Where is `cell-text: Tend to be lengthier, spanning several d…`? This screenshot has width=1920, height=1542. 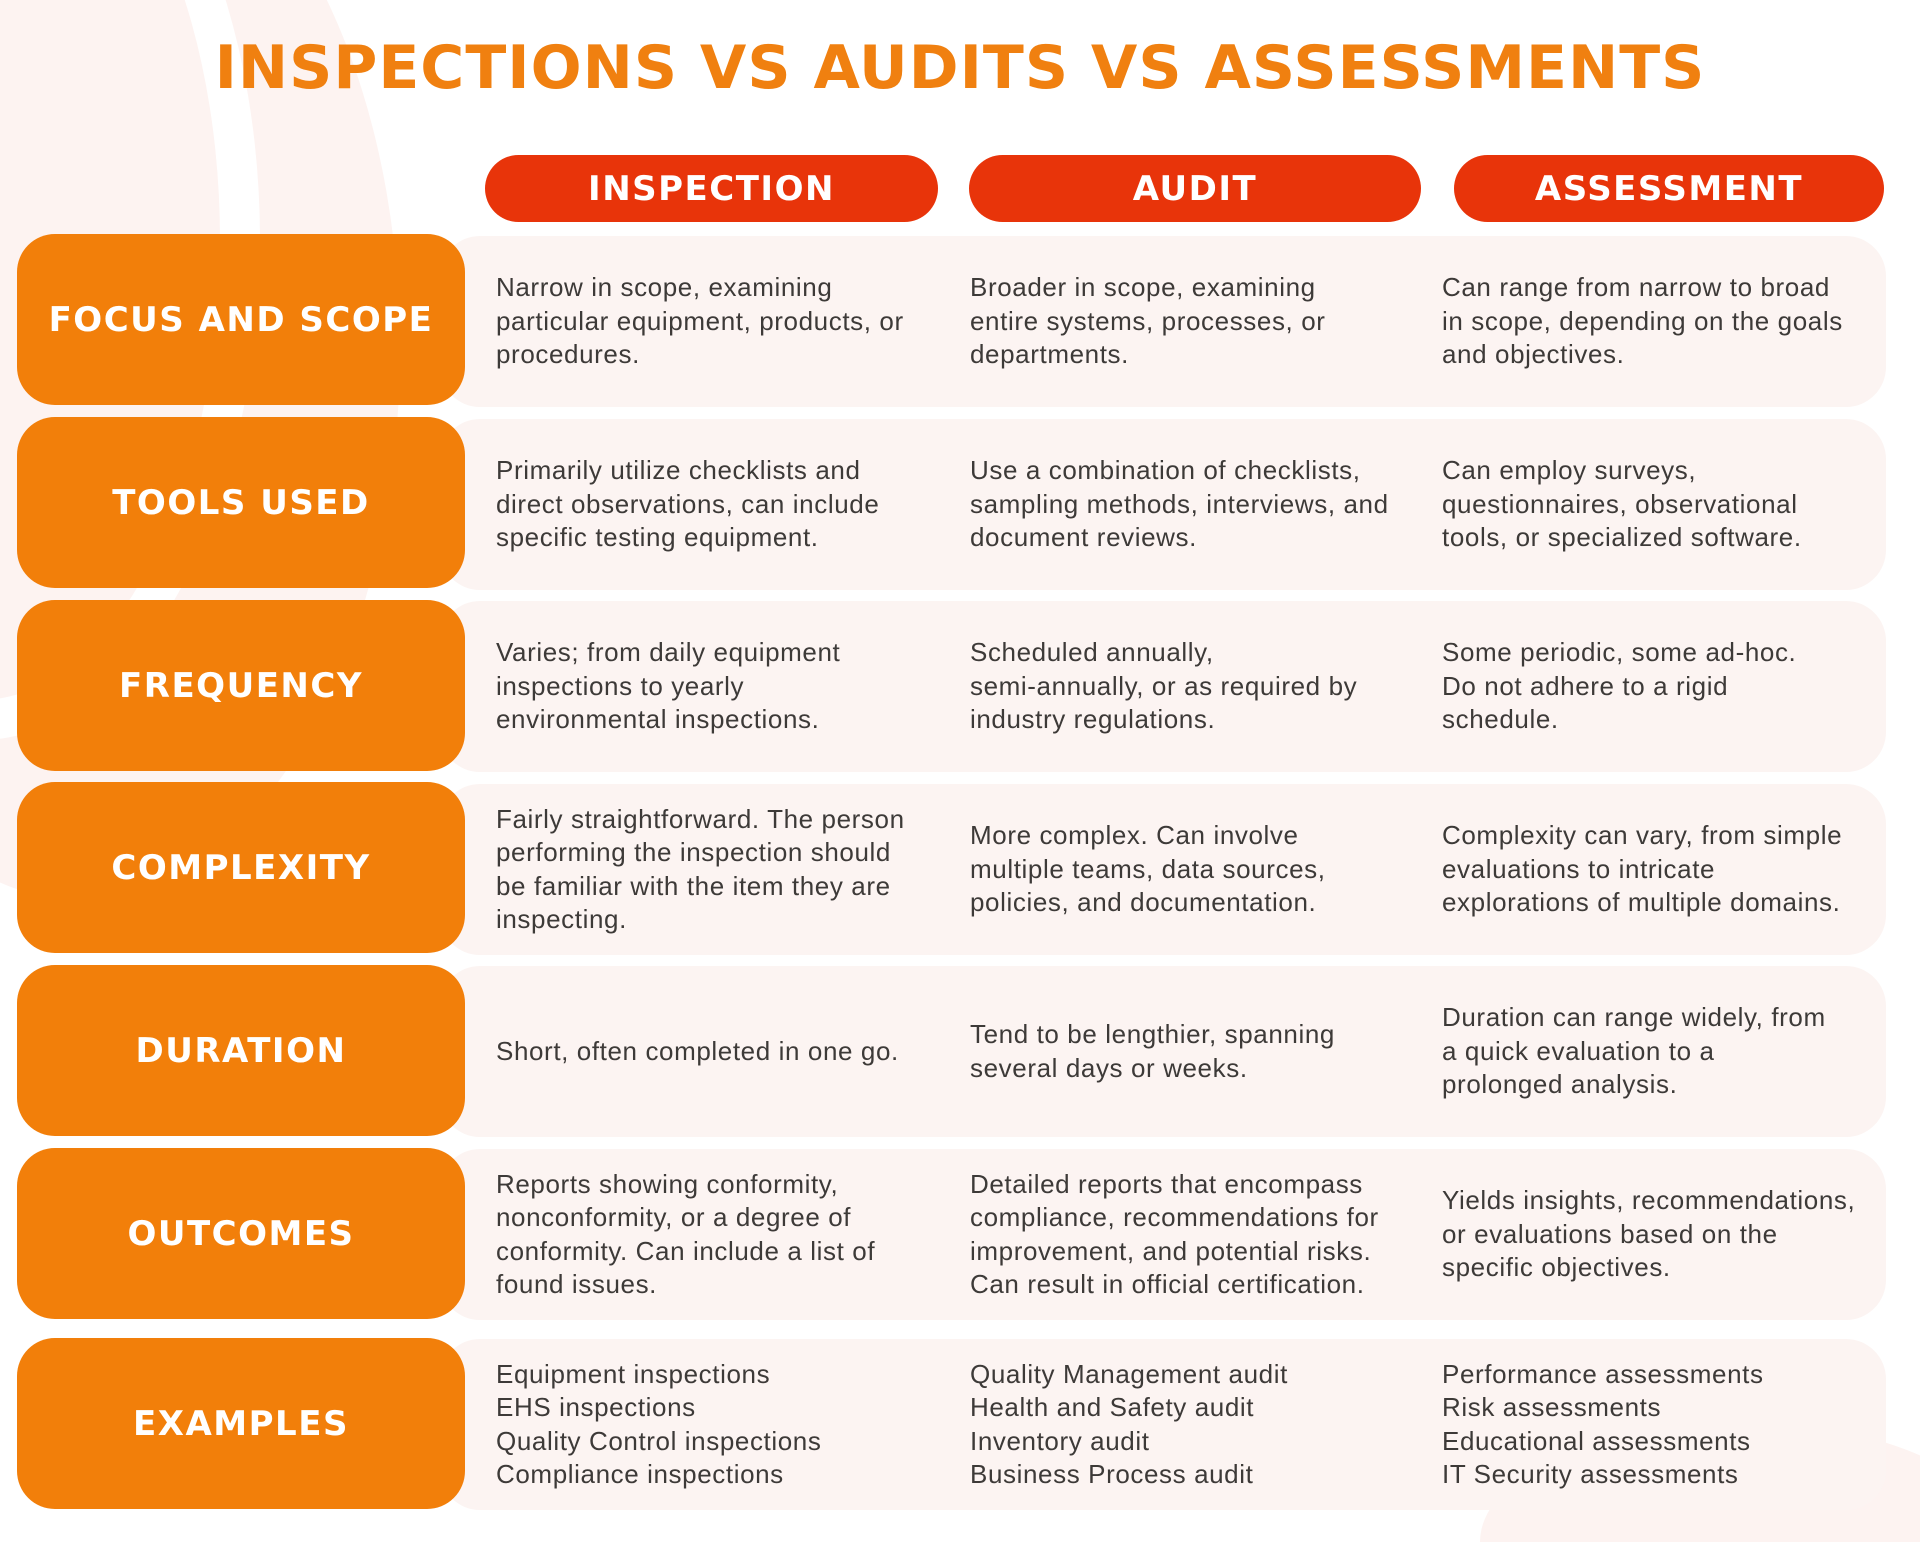 cell-text: Tend to be lengthier, spanning several d… is located at coordinates (1152, 1051).